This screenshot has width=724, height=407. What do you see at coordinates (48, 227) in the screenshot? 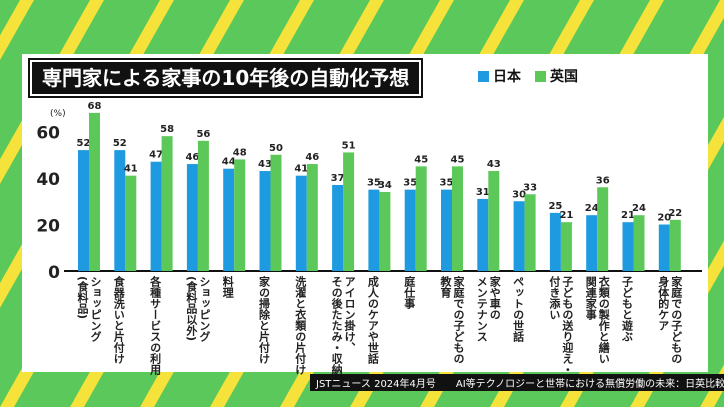
I see `y-tick-label: 20` at bounding box center [48, 227].